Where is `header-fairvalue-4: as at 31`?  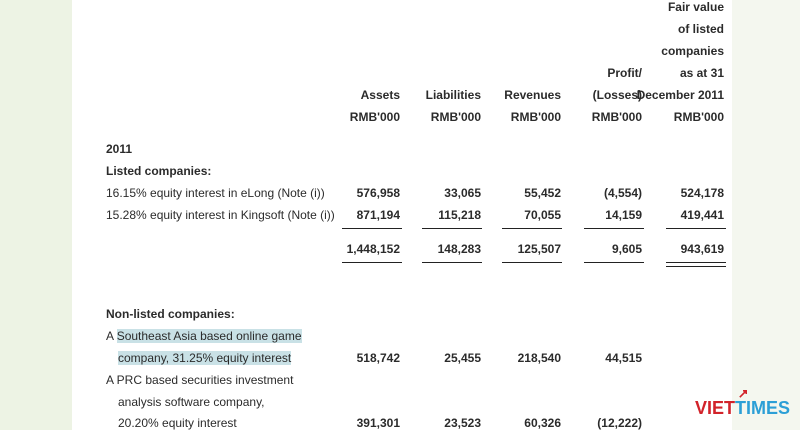 header-fairvalue-4: as at 31 is located at coordinates (701, 73).